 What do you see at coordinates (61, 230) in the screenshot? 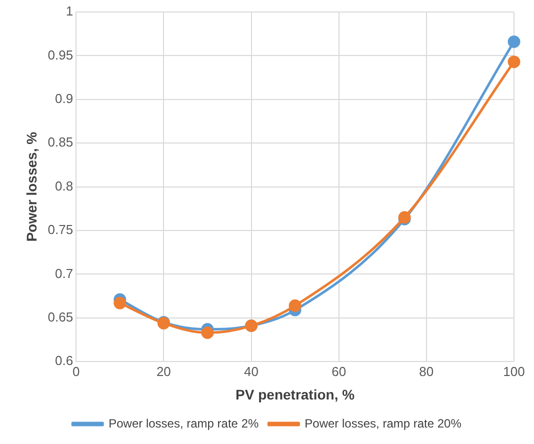
I see `y-tick-label: 0.75` at bounding box center [61, 230].